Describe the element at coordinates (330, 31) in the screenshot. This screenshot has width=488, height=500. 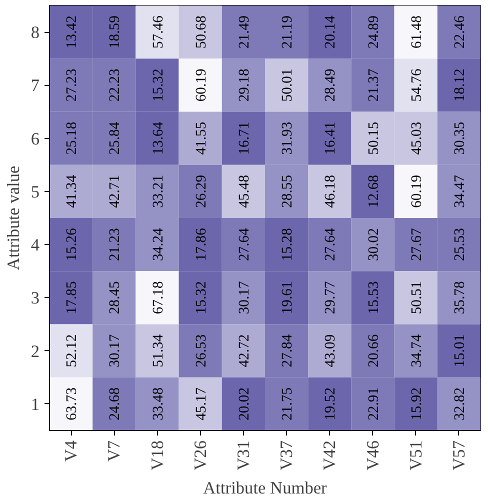
I see `data-label: 20.14` at that location.